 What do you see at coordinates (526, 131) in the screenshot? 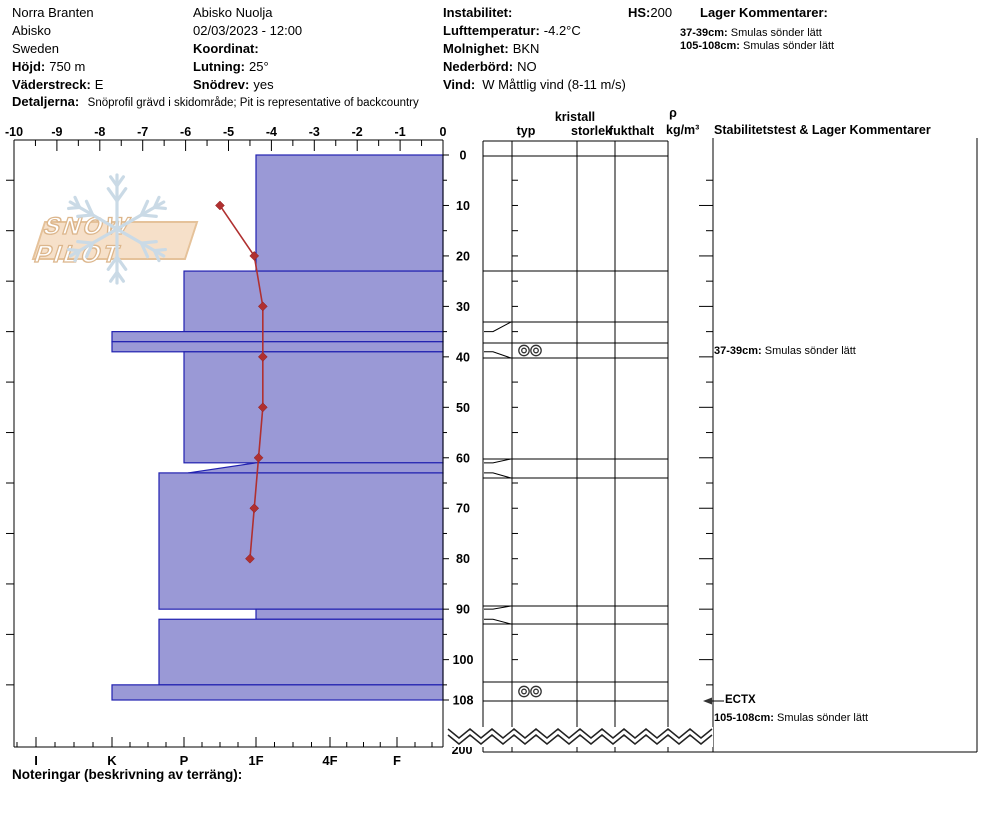
I see `col-header-grain-type: typ` at bounding box center [526, 131].